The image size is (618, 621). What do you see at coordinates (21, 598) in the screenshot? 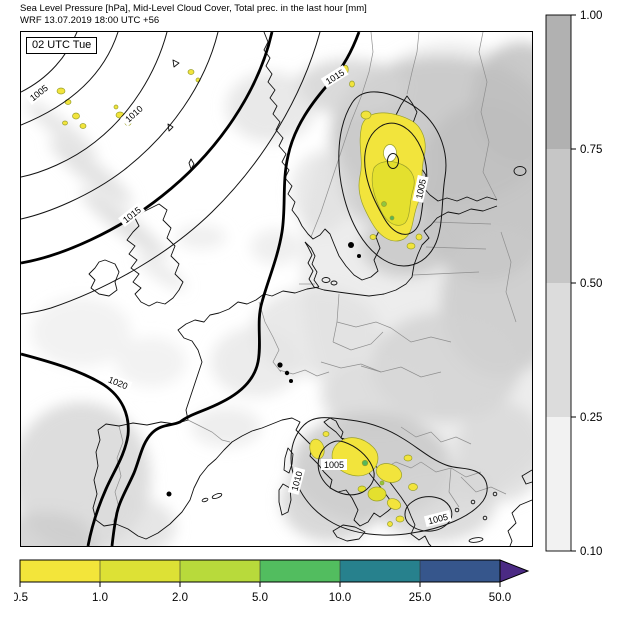
I see `precip-tick-label: 0.5` at bounding box center [21, 598].